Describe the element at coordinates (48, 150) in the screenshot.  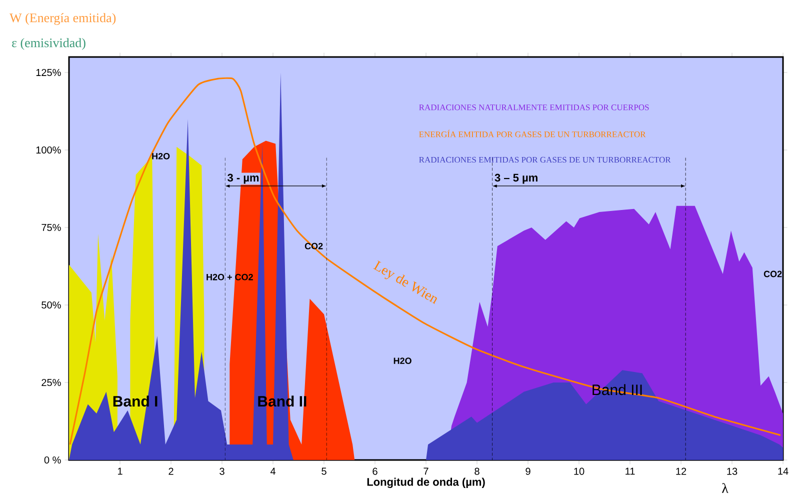
I see `y-tick-label: 100%` at that location.